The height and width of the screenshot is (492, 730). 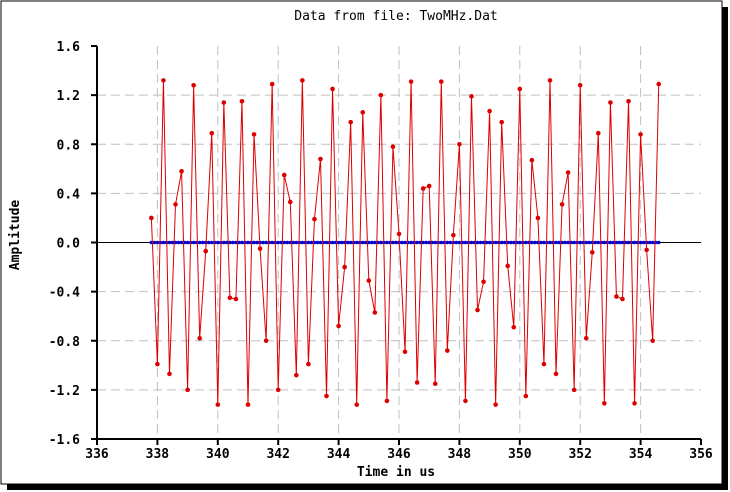 I want to click on y-tick-label: 0.4, so click(x=69, y=194).